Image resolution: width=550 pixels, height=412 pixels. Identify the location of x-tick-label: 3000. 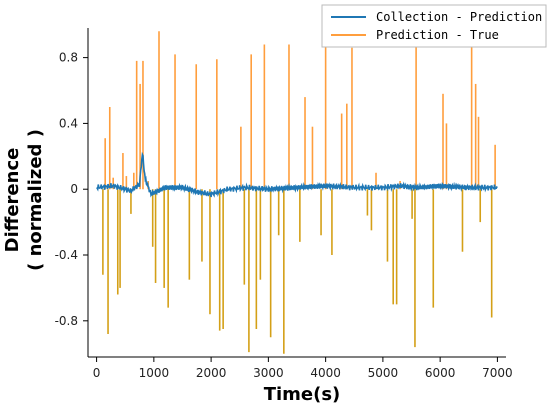
(268, 373).